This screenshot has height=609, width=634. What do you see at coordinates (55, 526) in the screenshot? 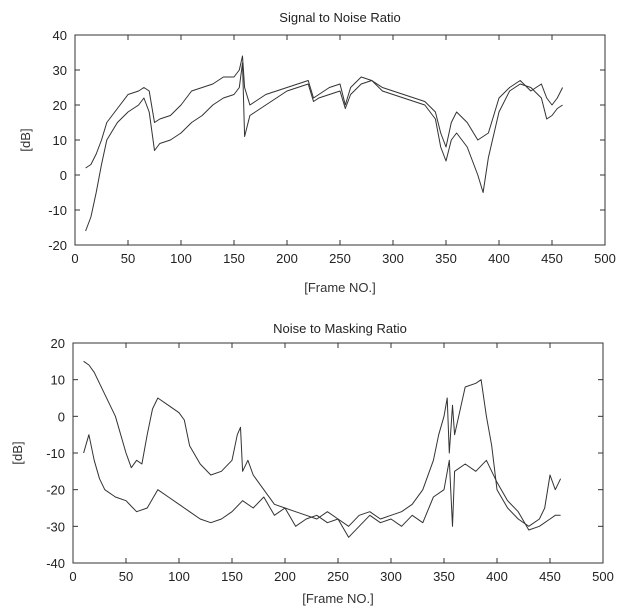
I see `y-tick-label: -30` at bounding box center [55, 526].